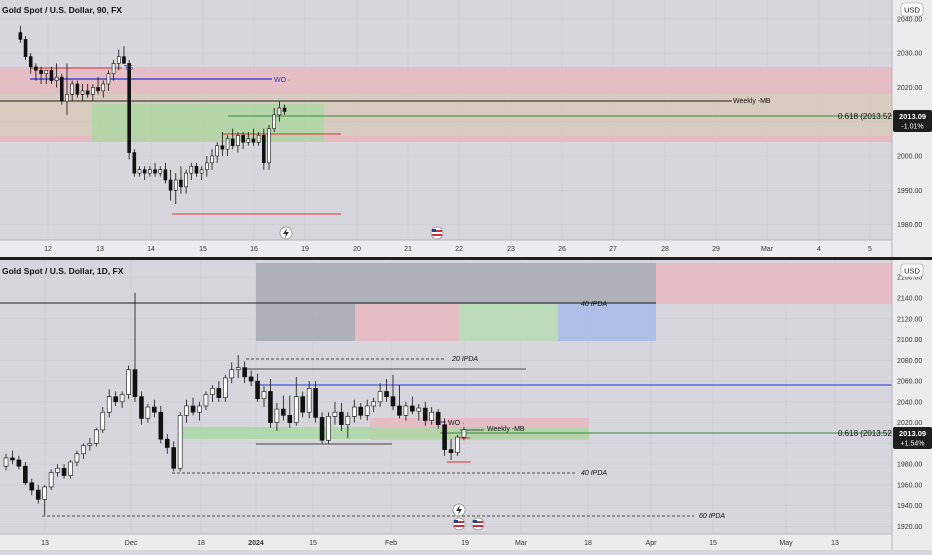 The width and height of the screenshot is (932, 555). Describe the element at coordinates (446, 139) in the screenshot. I see `p1-red-zone-lower` at that location.